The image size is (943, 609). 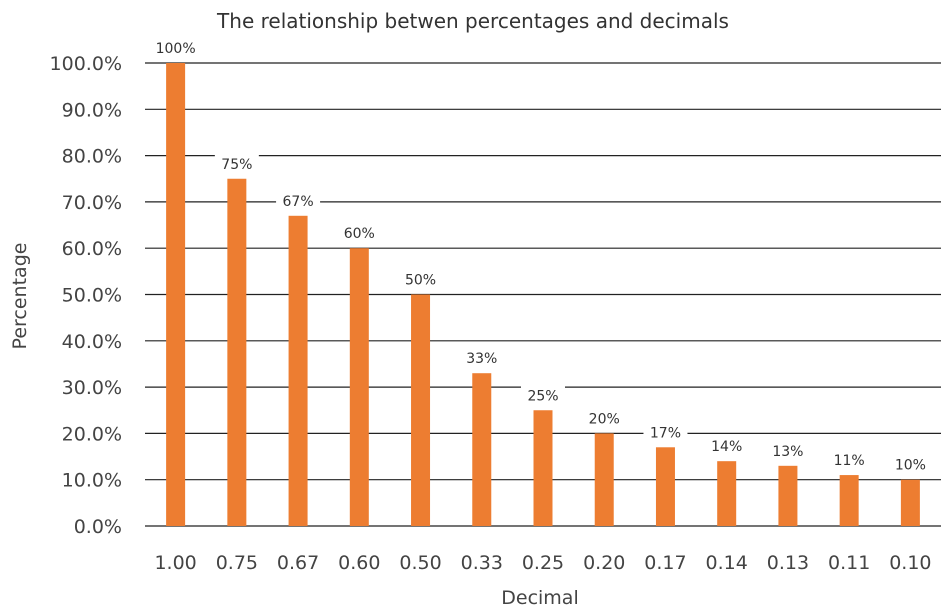 What do you see at coordinates (420, 281) in the screenshot?
I see `data-label: 50%` at bounding box center [420, 281].